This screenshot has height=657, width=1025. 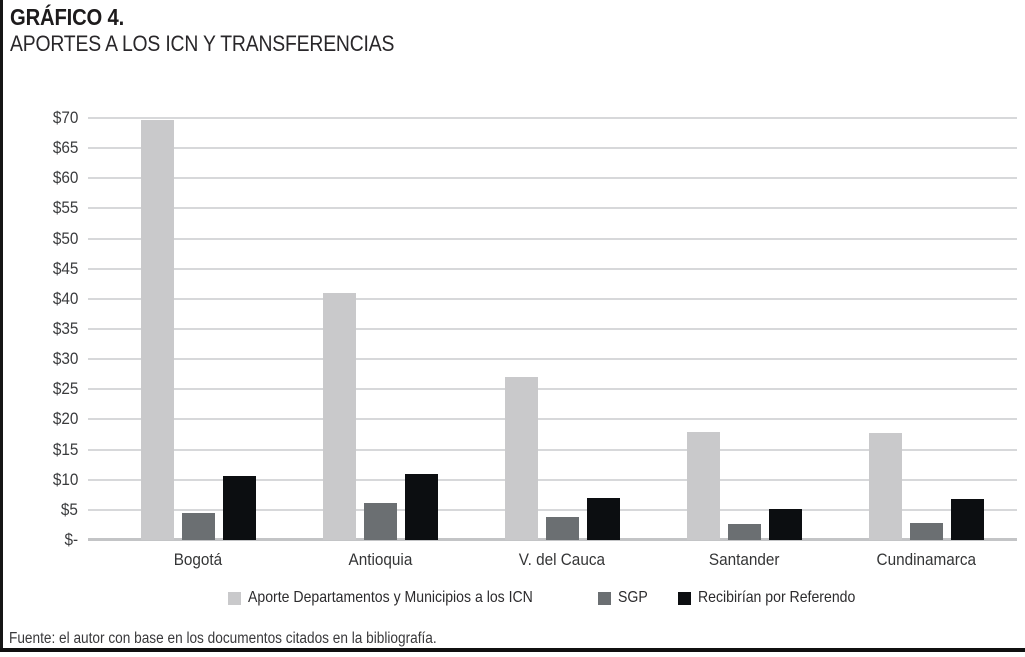 I want to click on legend-label: SGP, so click(x=635, y=598).